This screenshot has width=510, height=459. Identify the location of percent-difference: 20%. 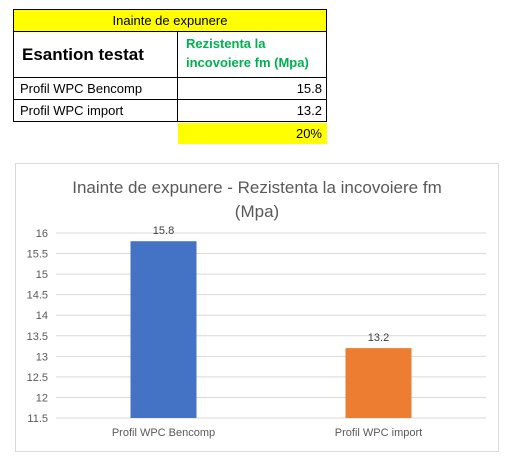
(252, 133).